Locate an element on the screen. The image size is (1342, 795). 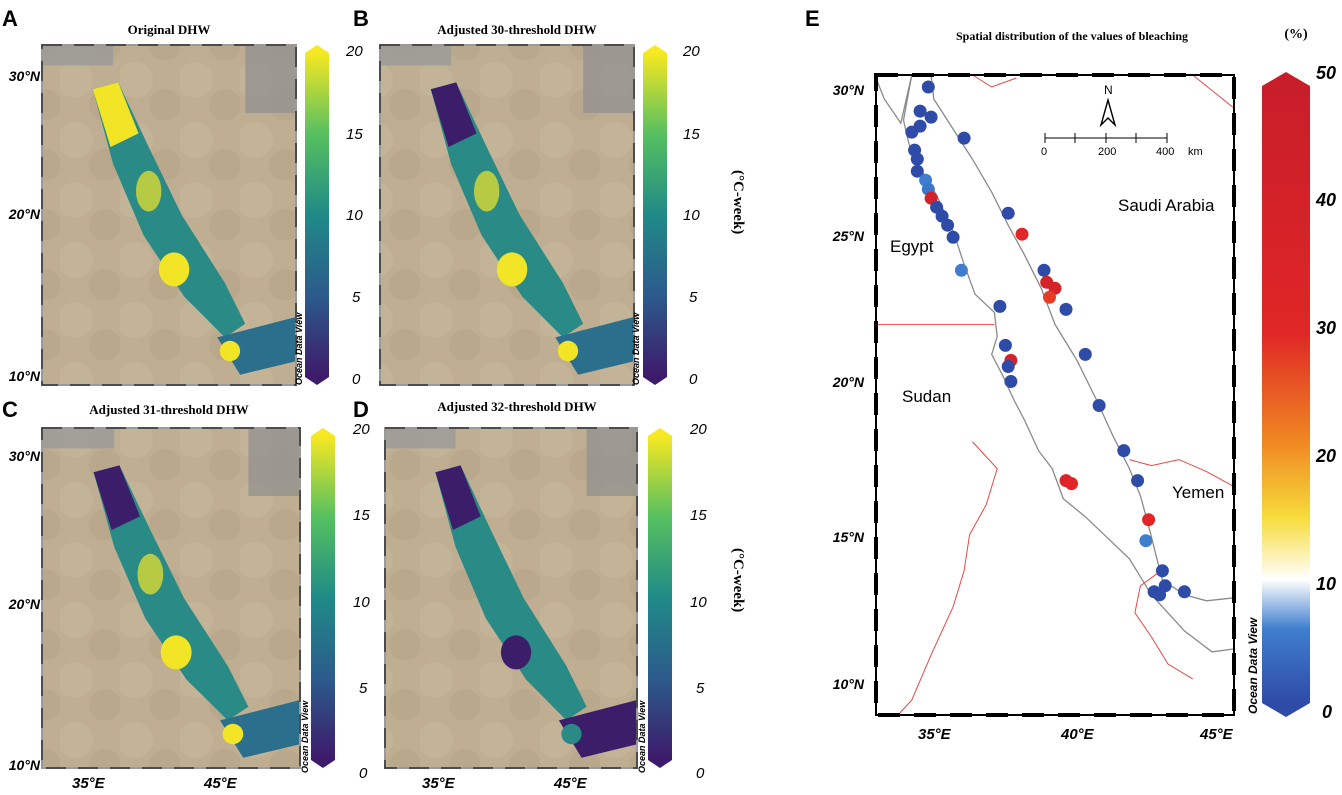
cb-e-30: 30 is located at coordinates (1326, 328).